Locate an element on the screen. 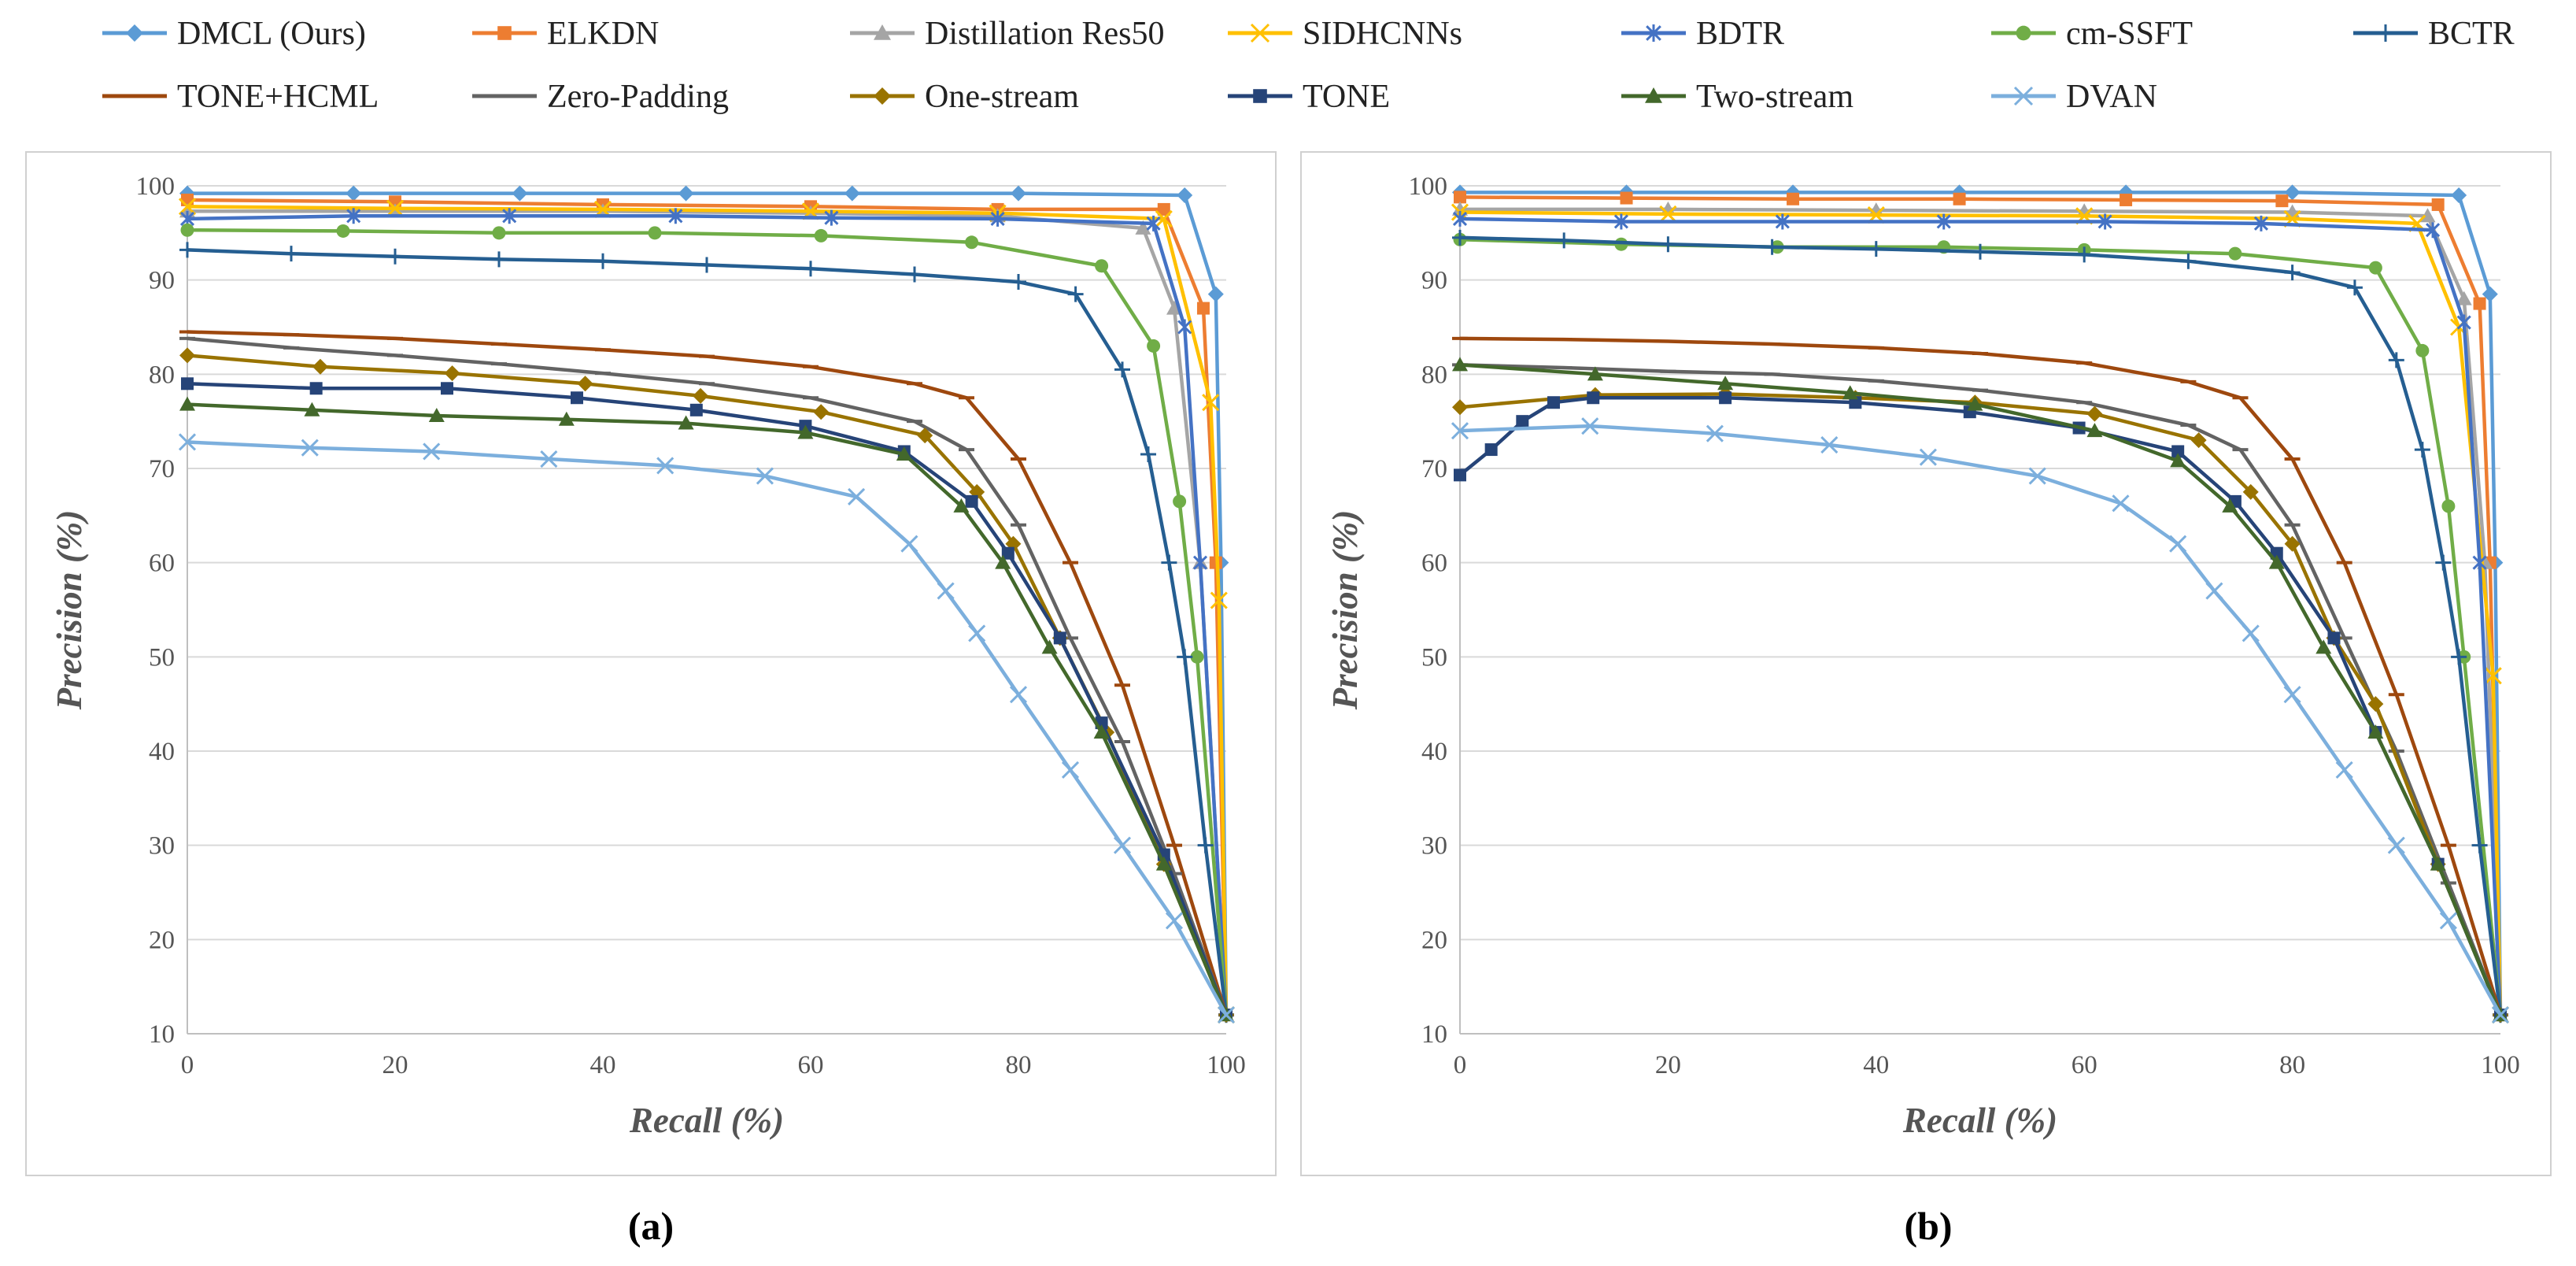 The width and height of the screenshot is (2576, 1266). legend-entry-dmcl-ours: DMCL (Ours) is located at coordinates (234, 34).